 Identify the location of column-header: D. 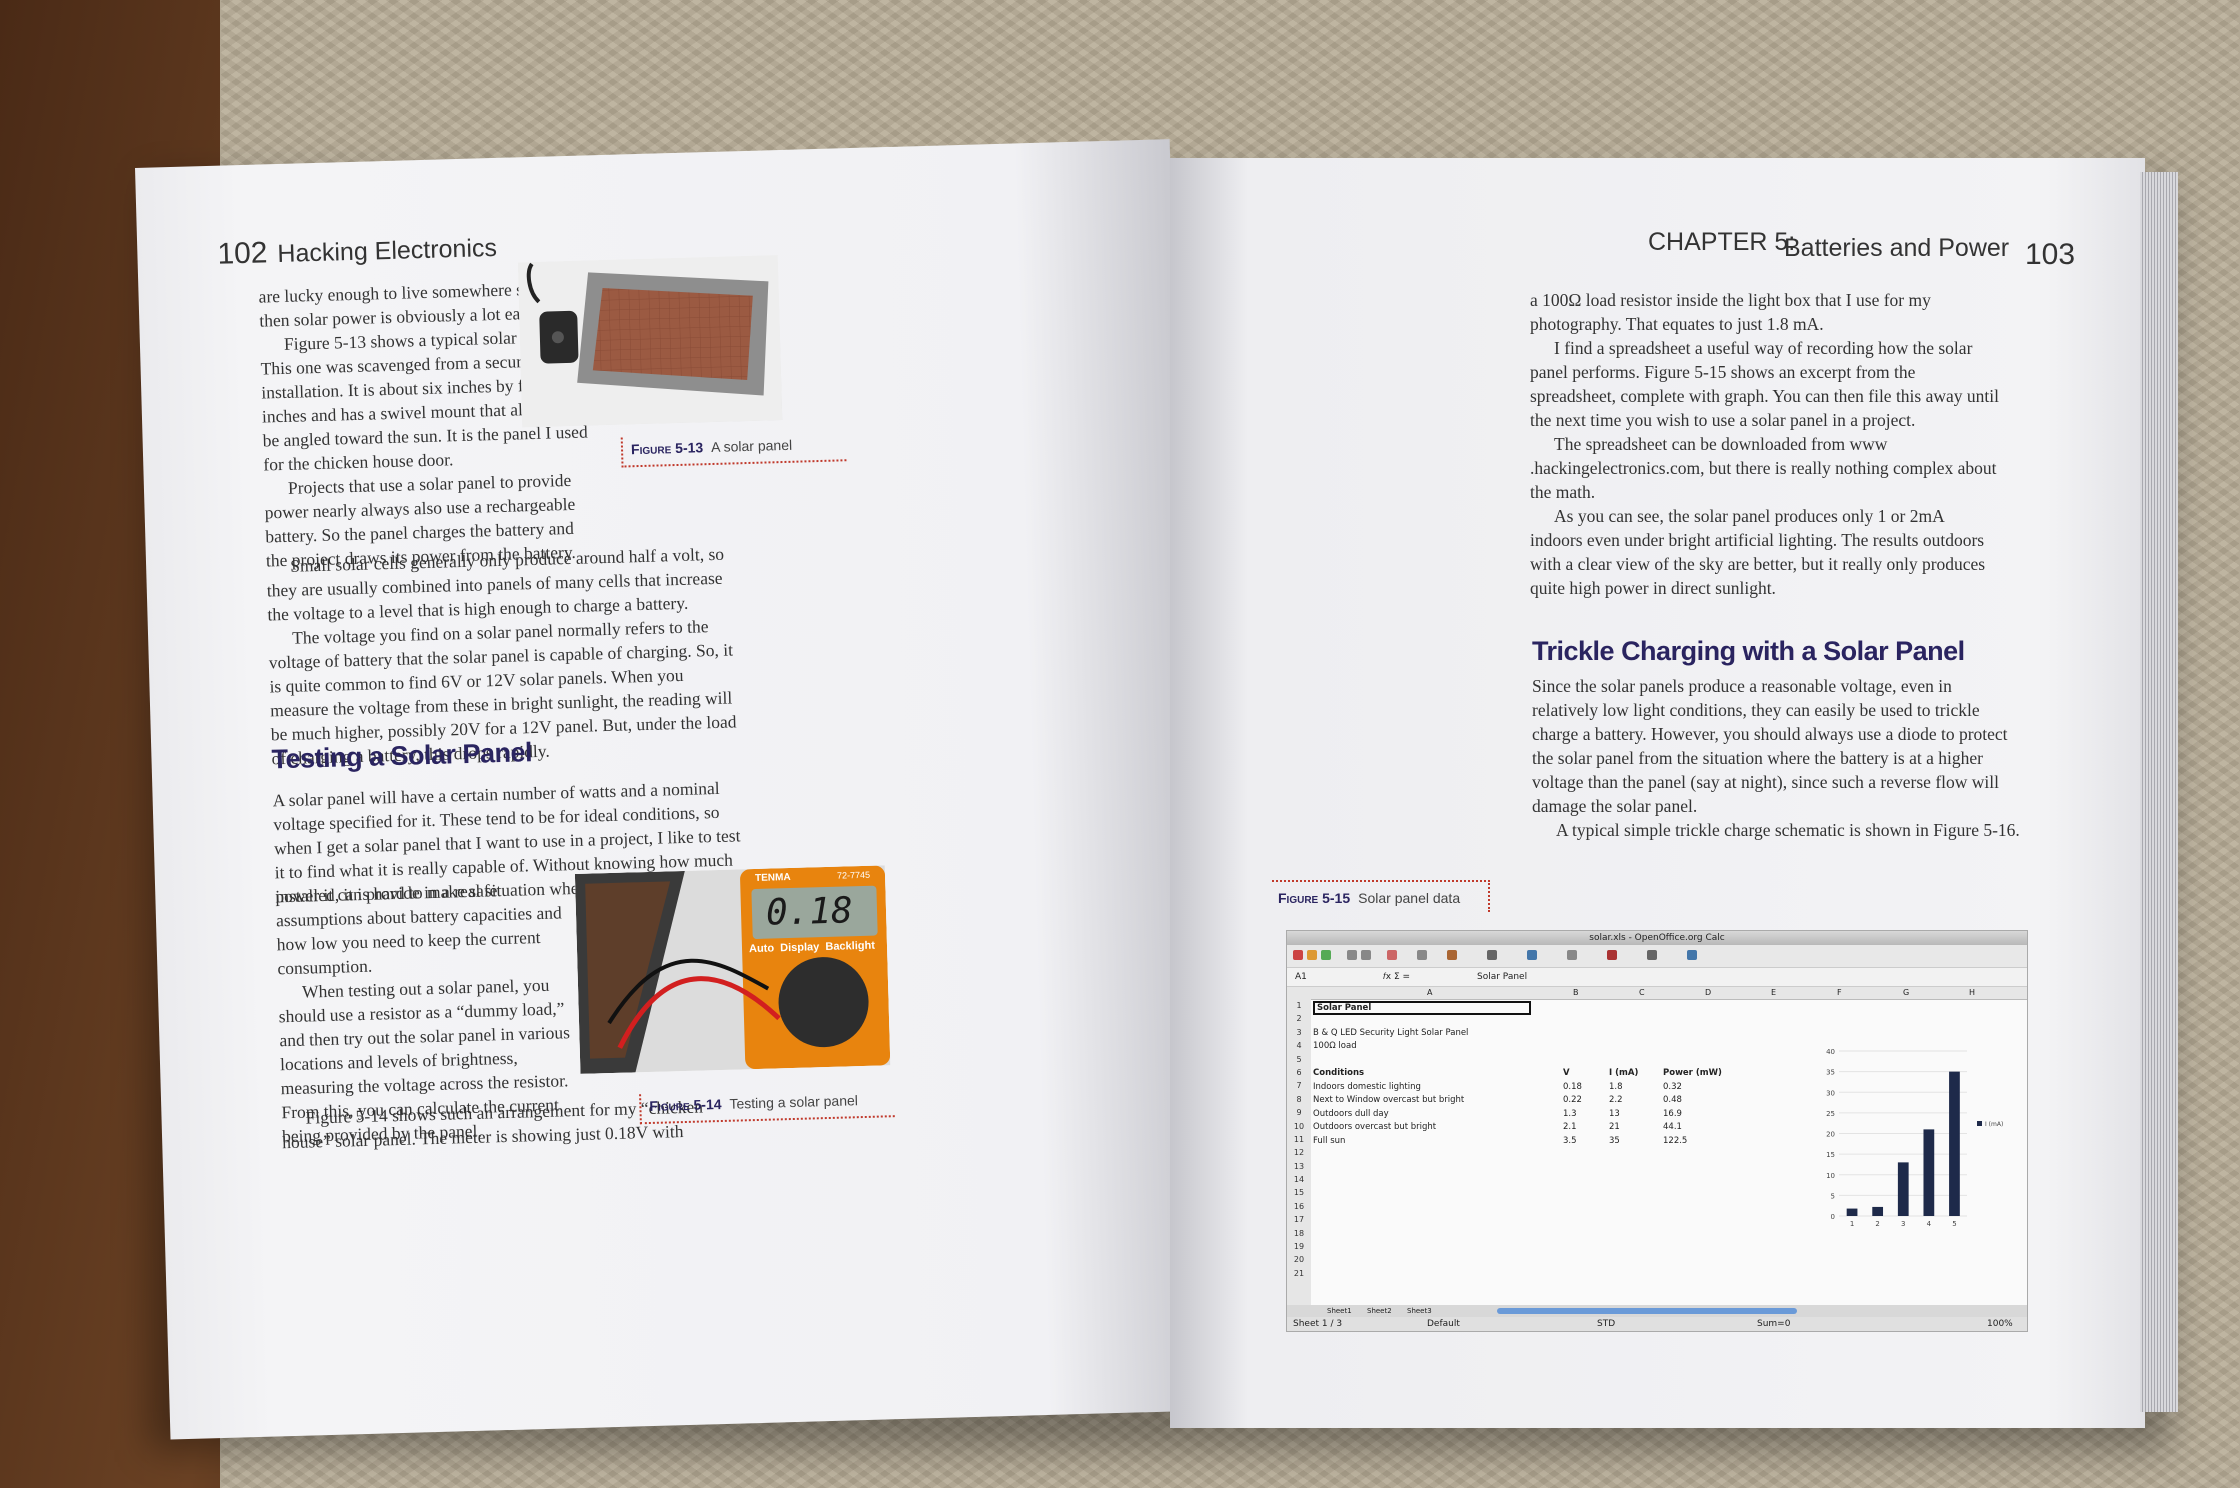
(1708, 992).